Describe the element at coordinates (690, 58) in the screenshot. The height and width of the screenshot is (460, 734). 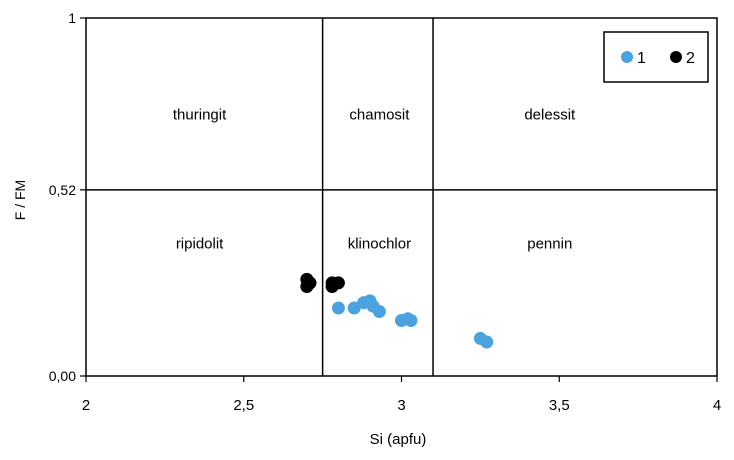
I see `legend-label: 2` at that location.